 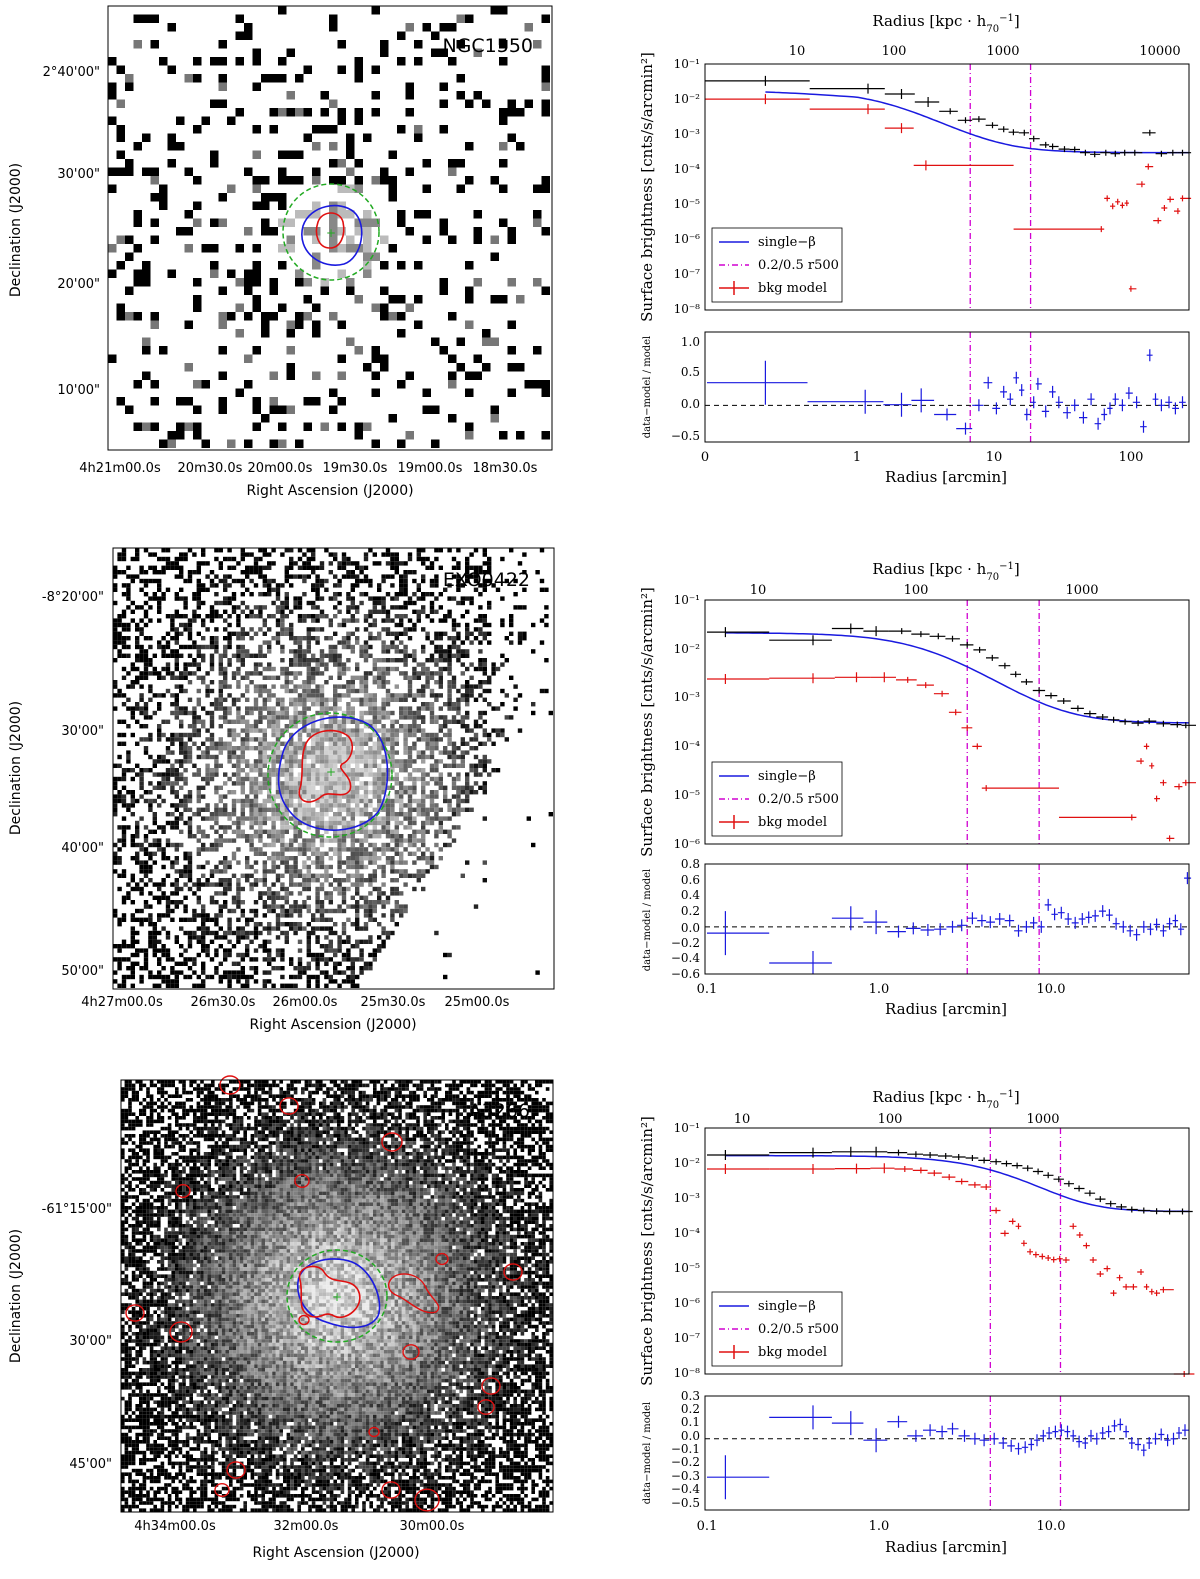 What do you see at coordinates (73, 784) in the screenshot?
I see `image-yticks: -8°20'00" 30'00" 40'00" 50'00"` at bounding box center [73, 784].